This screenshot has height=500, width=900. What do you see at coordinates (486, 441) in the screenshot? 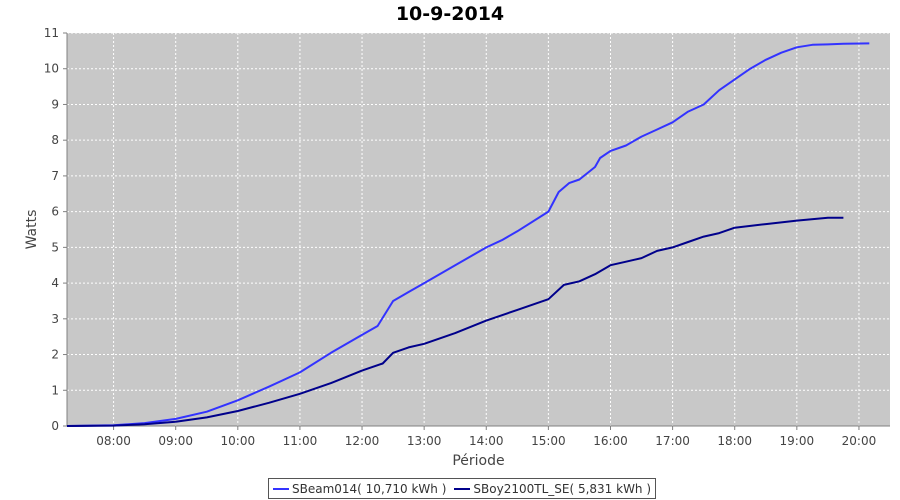
I see `x-tick-label: 14:00` at bounding box center [486, 441].